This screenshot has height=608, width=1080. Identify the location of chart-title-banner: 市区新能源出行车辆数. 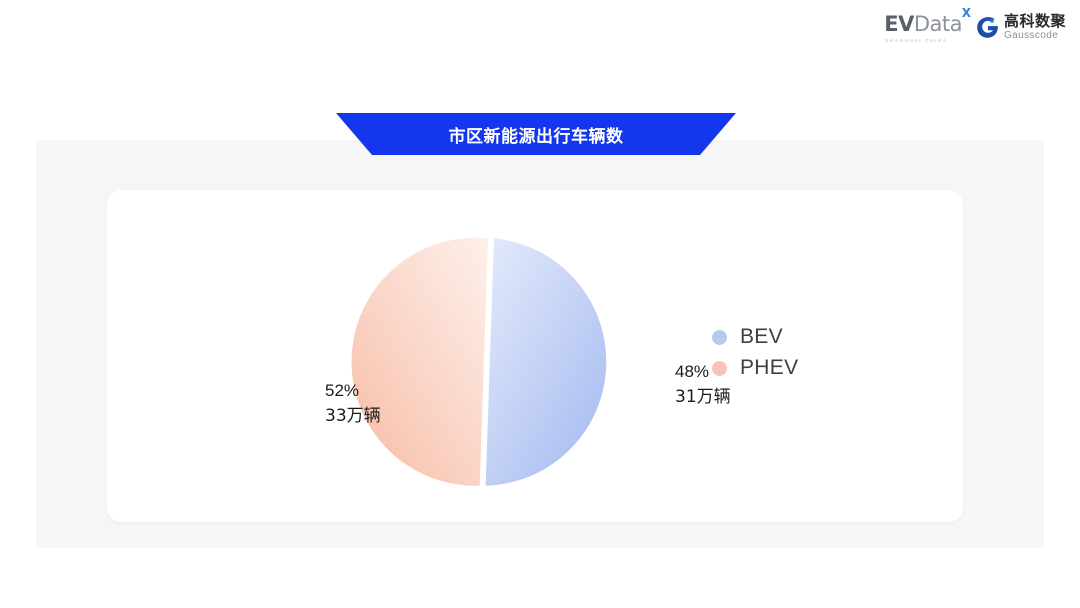
(536, 134).